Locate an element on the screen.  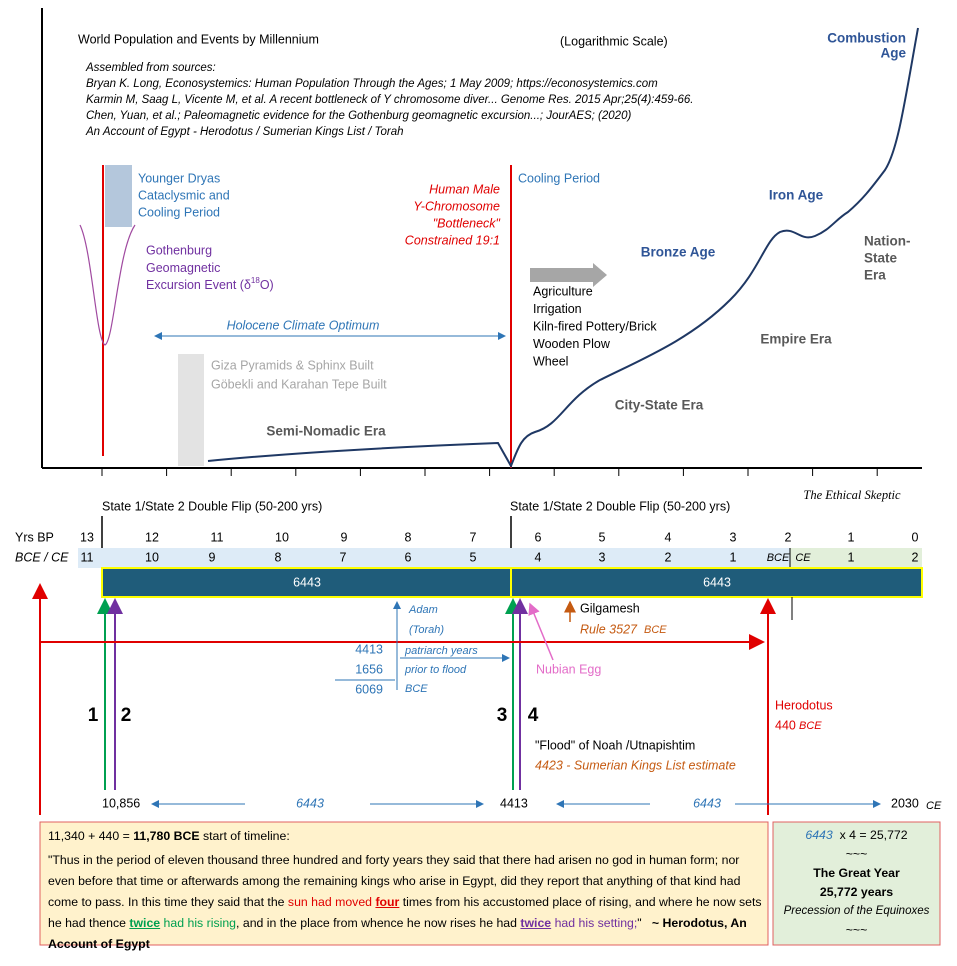
label: Rule 3527 is located at coordinates (609, 629).